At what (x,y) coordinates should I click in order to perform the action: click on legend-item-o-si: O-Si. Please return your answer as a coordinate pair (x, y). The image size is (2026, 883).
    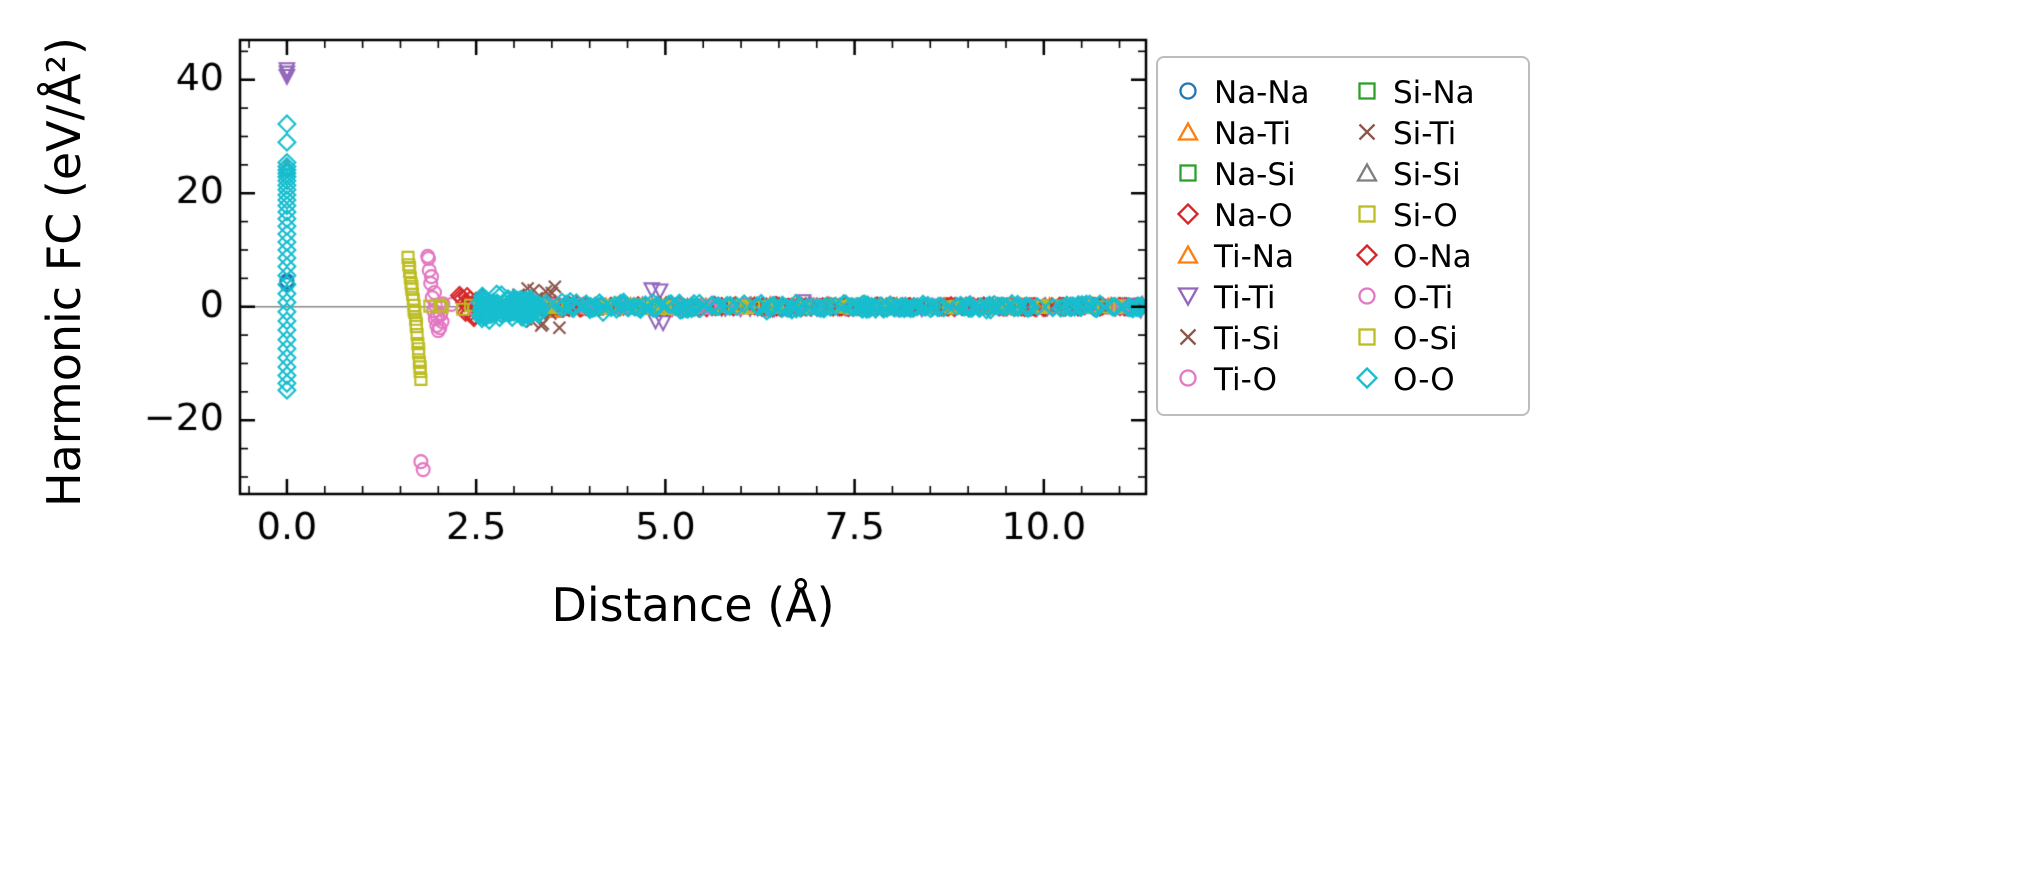
    Looking at the image, I should click on (1432, 338).